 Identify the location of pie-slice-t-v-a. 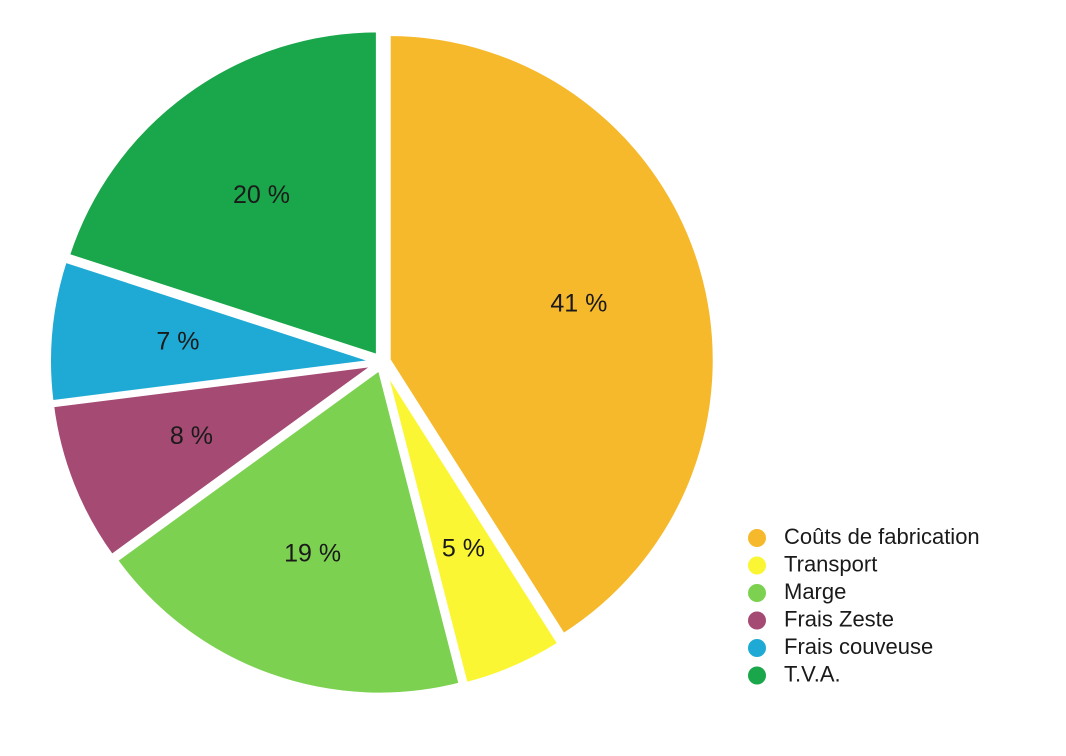
(222, 193).